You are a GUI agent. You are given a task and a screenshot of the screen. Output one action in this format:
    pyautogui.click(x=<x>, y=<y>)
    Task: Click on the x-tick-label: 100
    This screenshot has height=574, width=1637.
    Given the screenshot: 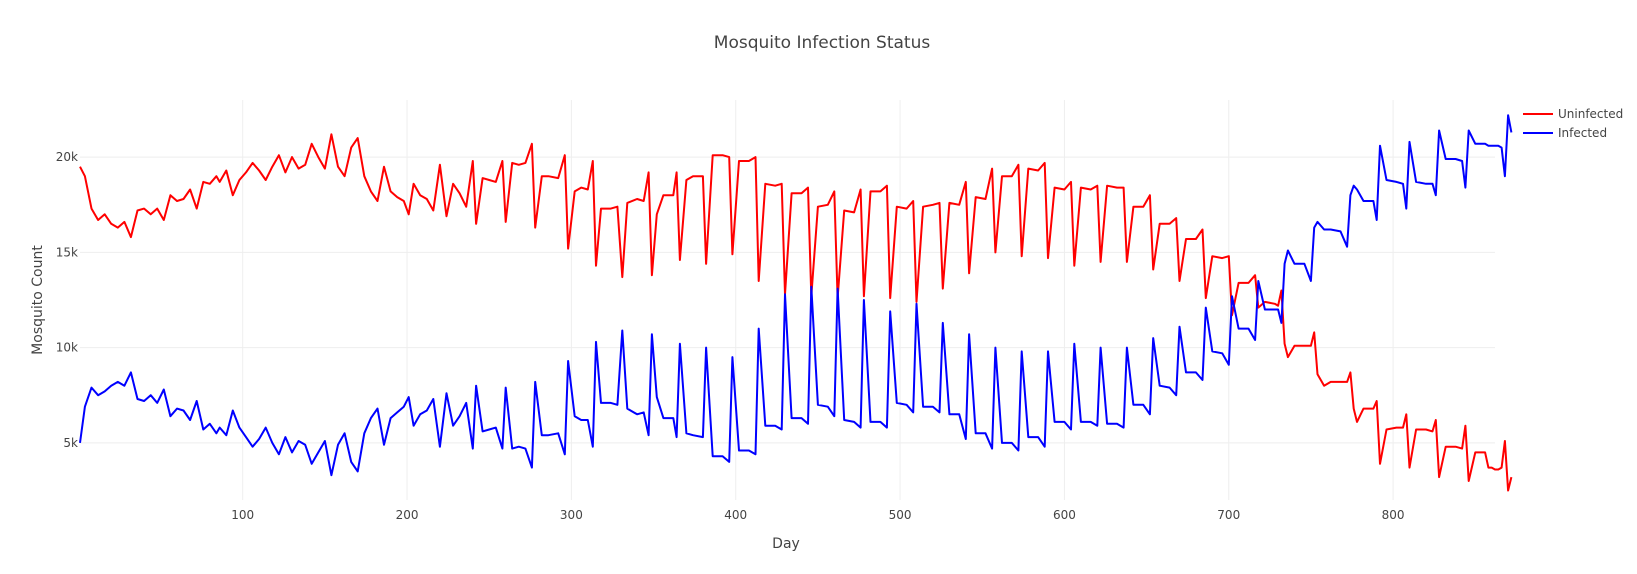 What is the action you would take?
    pyautogui.click(x=242, y=515)
    